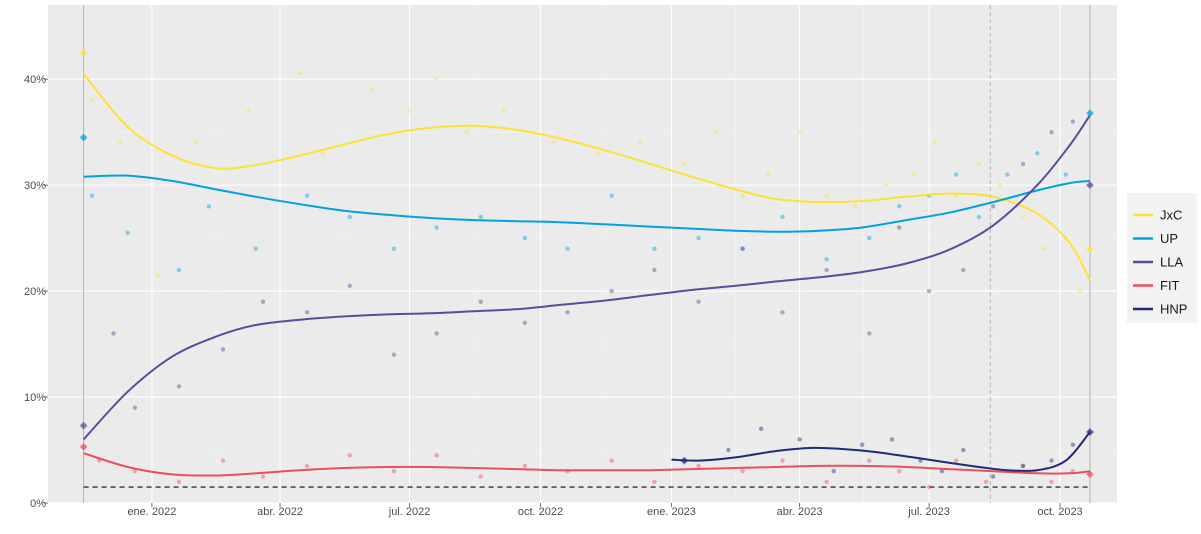  I want to click on legend-label-hnp: HNP, so click(1173, 309).